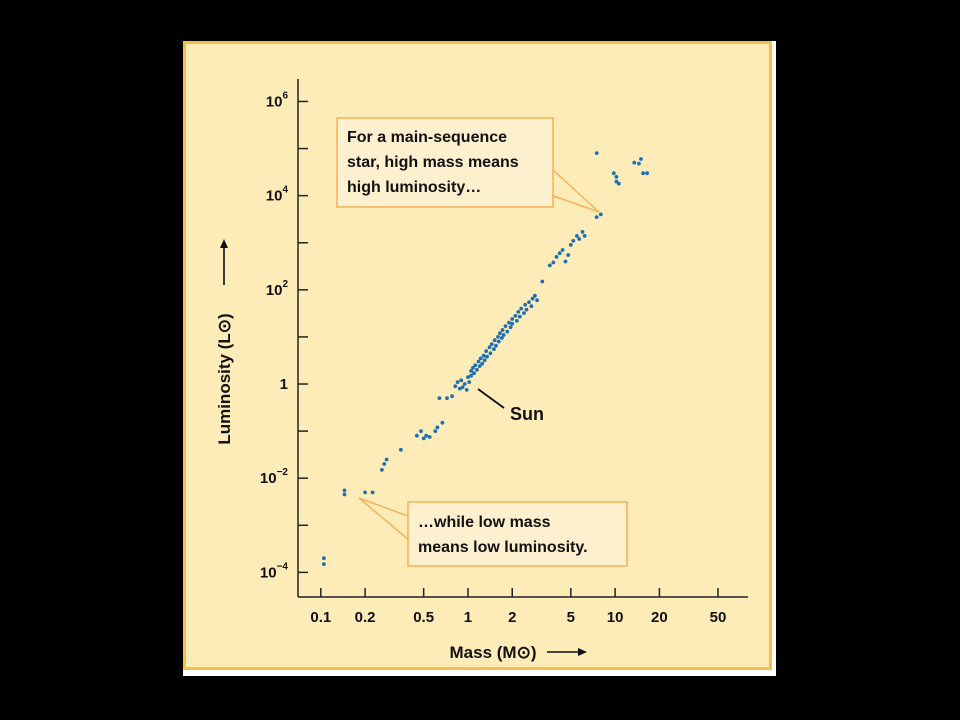 This screenshot has width=960, height=720. I want to click on callout-high-box, so click(445, 162).